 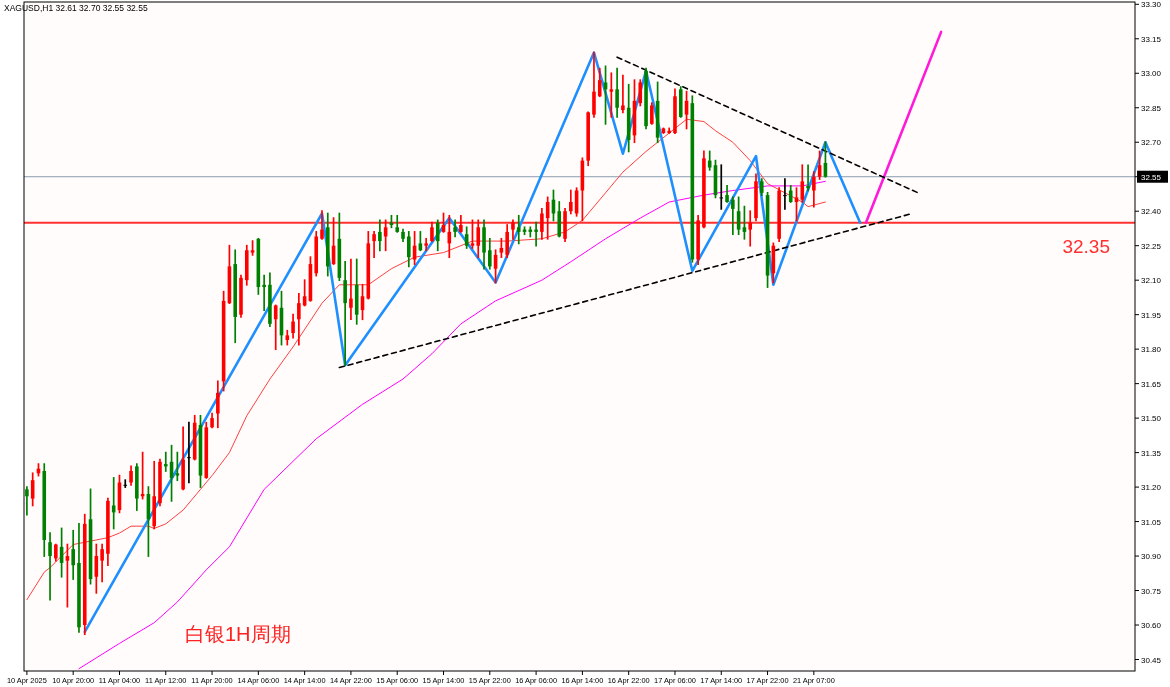 I want to click on y-tick-label: 32.55, so click(x=1151, y=177).